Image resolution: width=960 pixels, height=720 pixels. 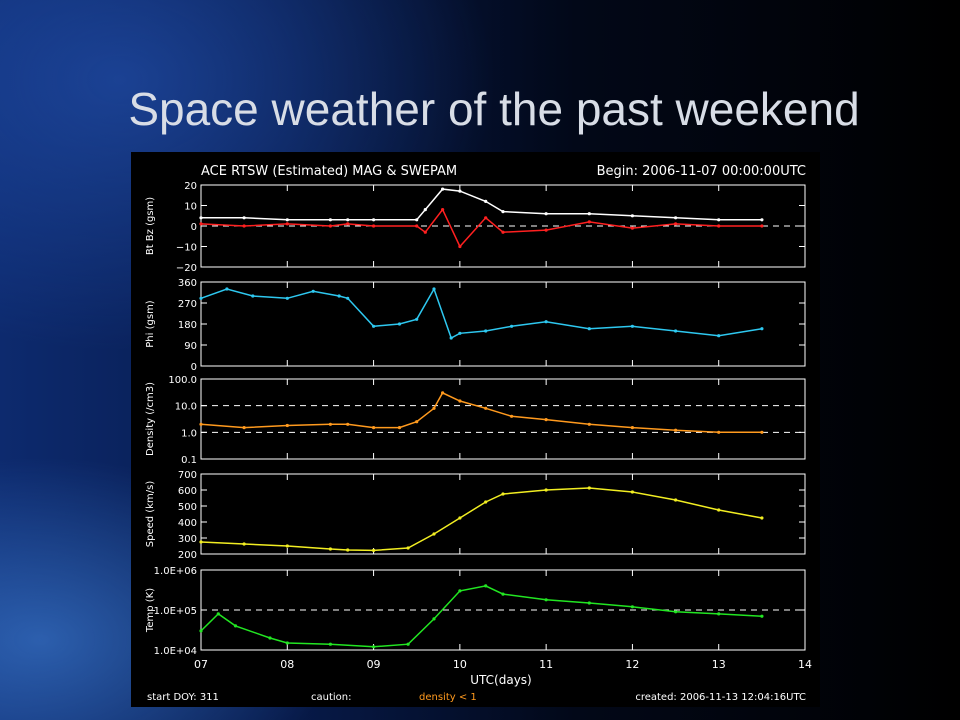 What do you see at coordinates (175, 571) in the screenshot?
I see `y-tick-label: 1.0E+06` at bounding box center [175, 571].